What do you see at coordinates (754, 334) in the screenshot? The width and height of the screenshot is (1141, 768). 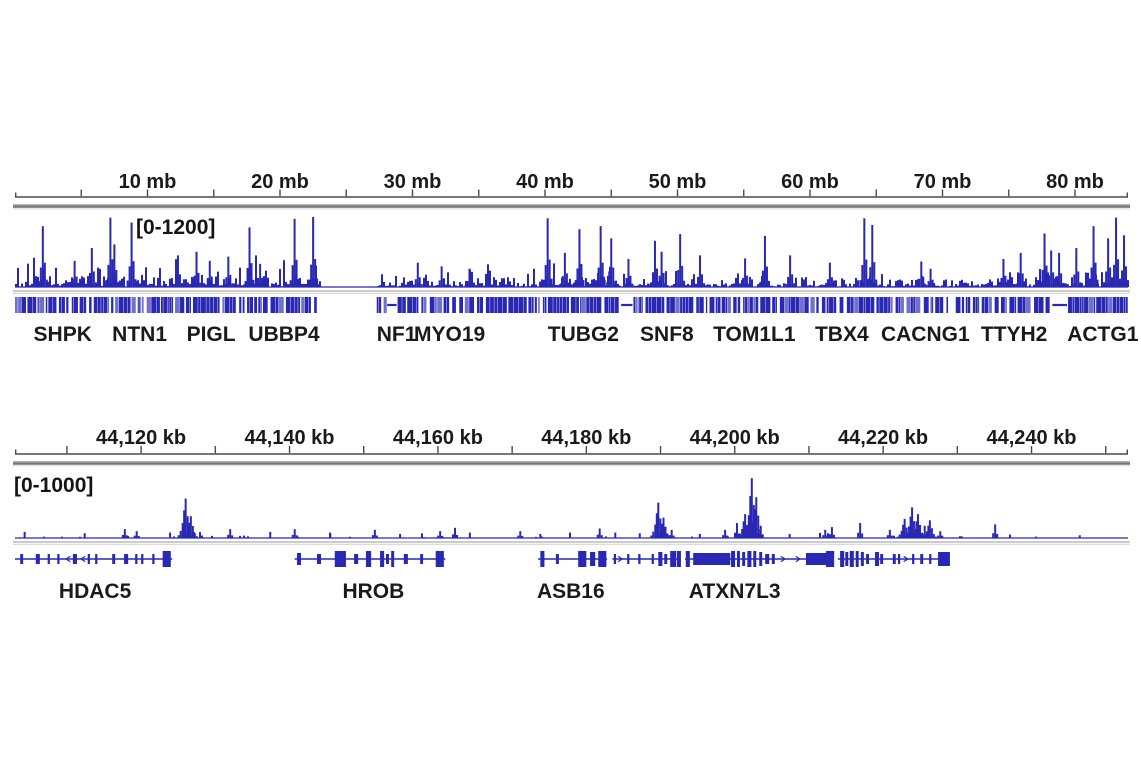 I see `gene-label: TOM1L1` at bounding box center [754, 334].